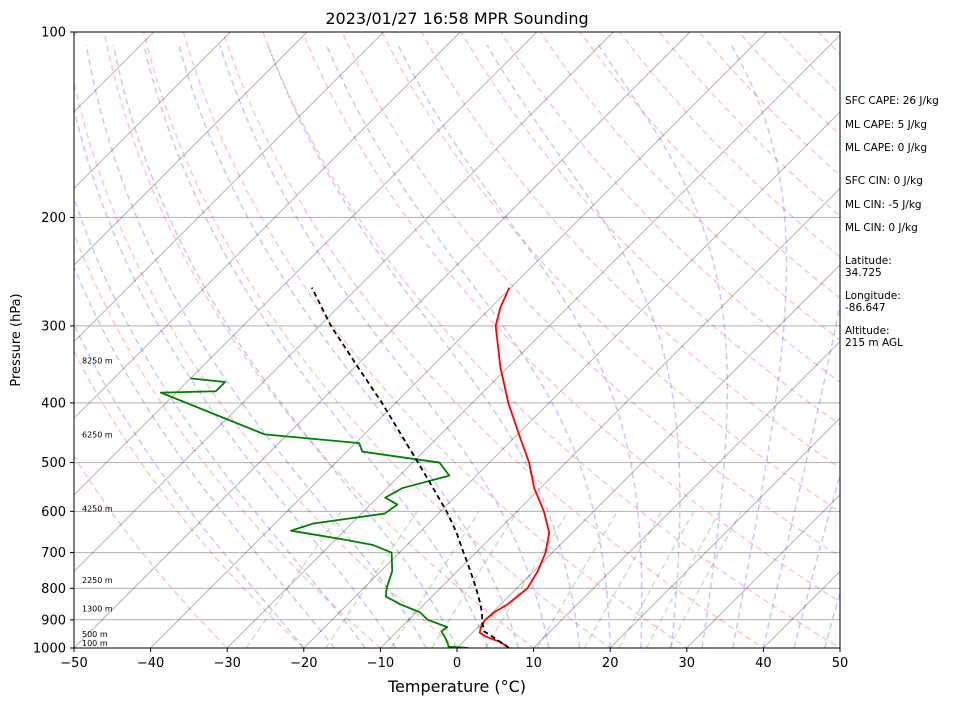 Image resolution: width=953 pixels, height=705 pixels. Describe the element at coordinates (97, 609) in the screenshot. I see `height-label: 1300 m` at that location.